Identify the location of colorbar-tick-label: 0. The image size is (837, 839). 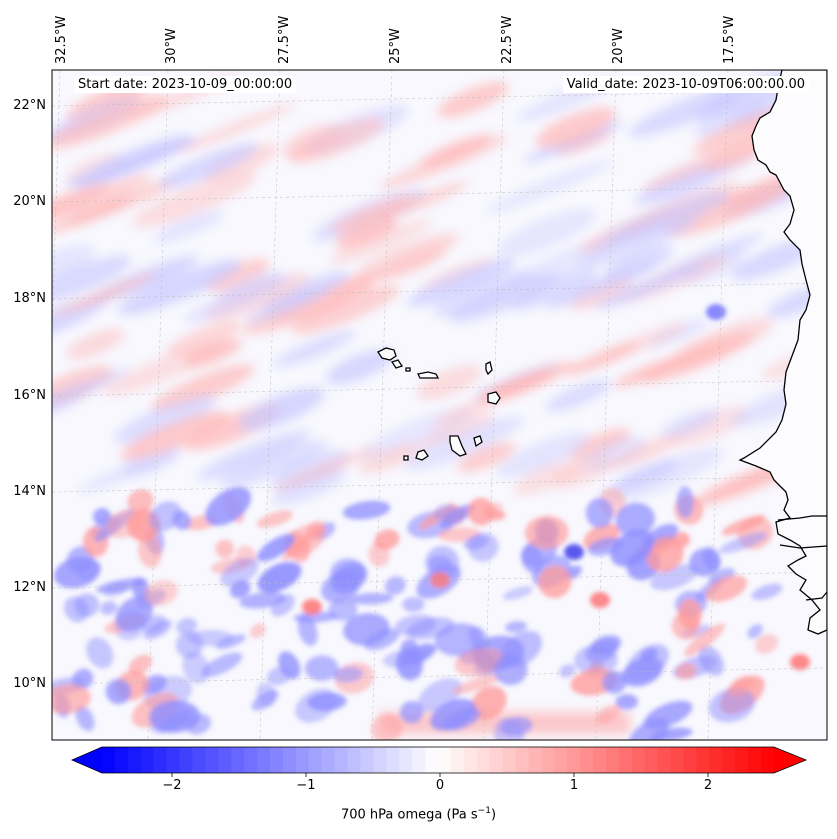
(440, 785).